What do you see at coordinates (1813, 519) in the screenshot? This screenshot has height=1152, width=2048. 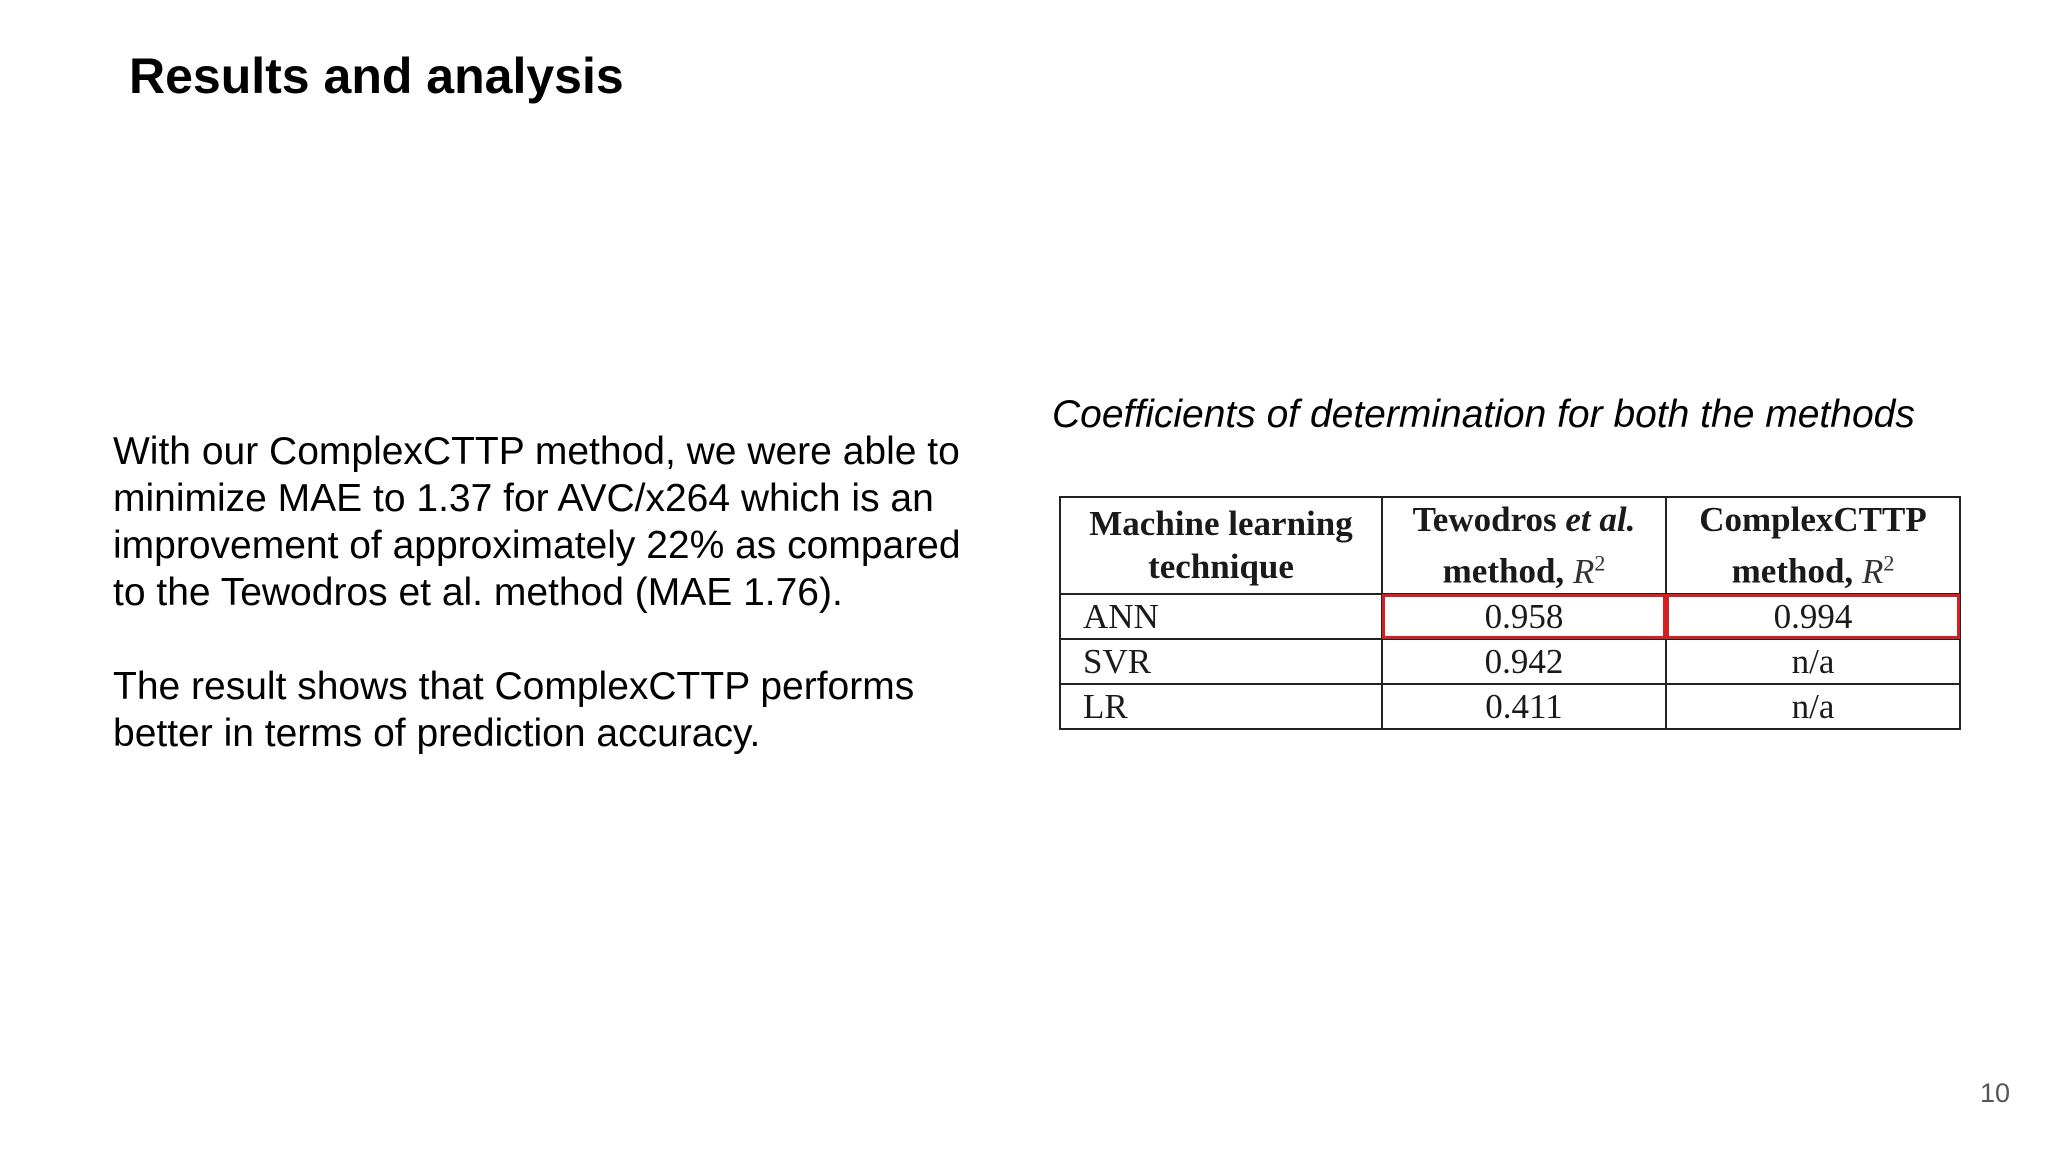 I see `header-complex-line1: ComplexCTTP` at bounding box center [1813, 519].